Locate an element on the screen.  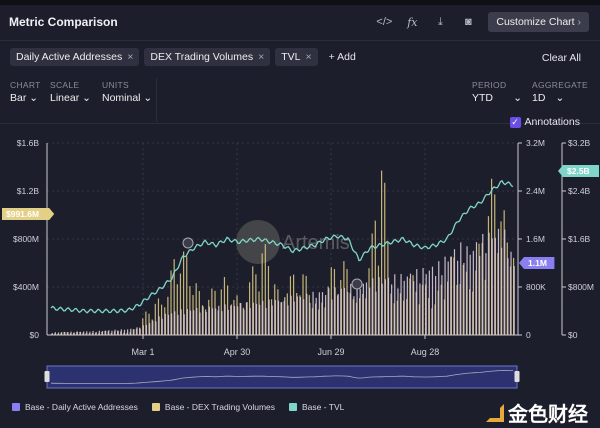
chip-tvl: TVL × is located at coordinates (296, 57).